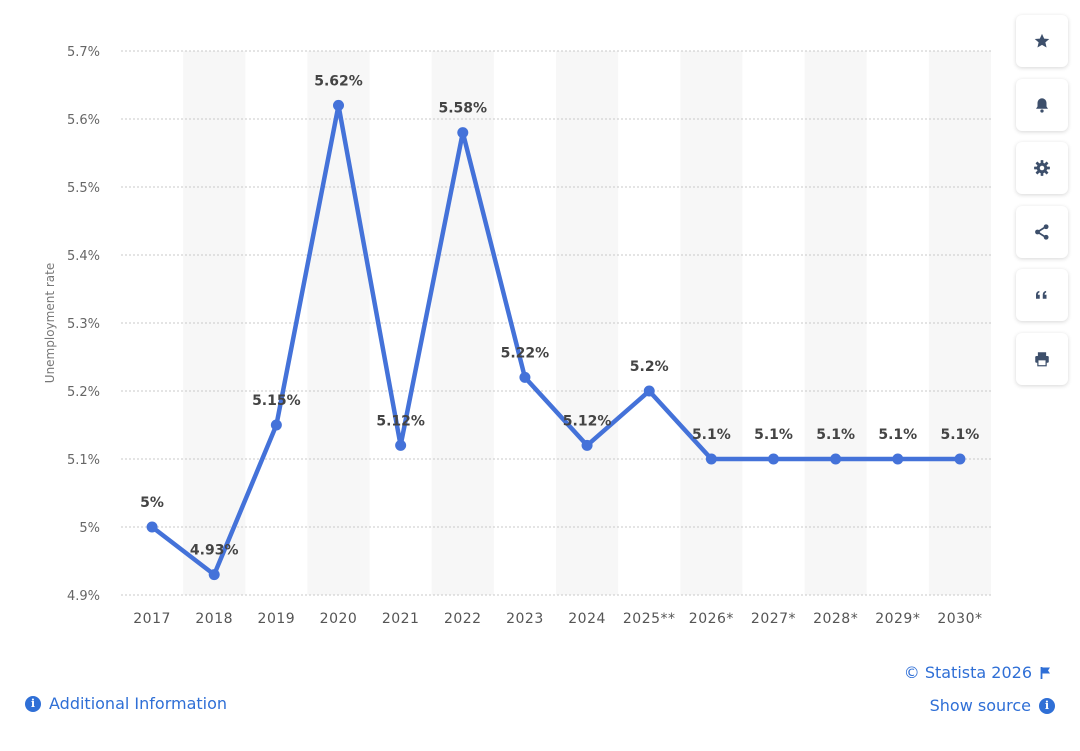 This screenshot has width=1080, height=751. I want to click on print-icon, so click(1042, 358).